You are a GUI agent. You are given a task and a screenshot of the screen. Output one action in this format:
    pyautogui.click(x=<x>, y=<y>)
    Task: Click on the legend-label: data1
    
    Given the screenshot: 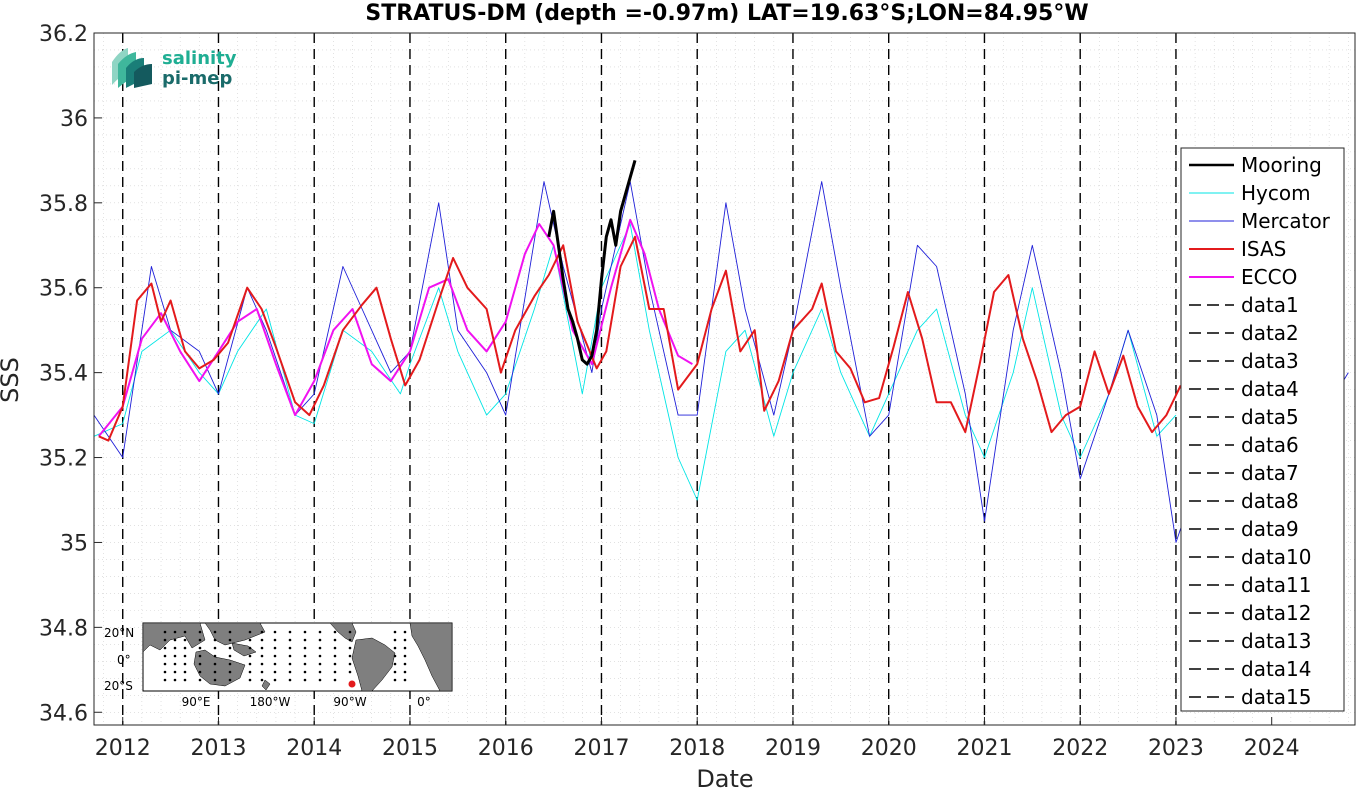 What is the action you would take?
    pyautogui.click(x=1270, y=305)
    